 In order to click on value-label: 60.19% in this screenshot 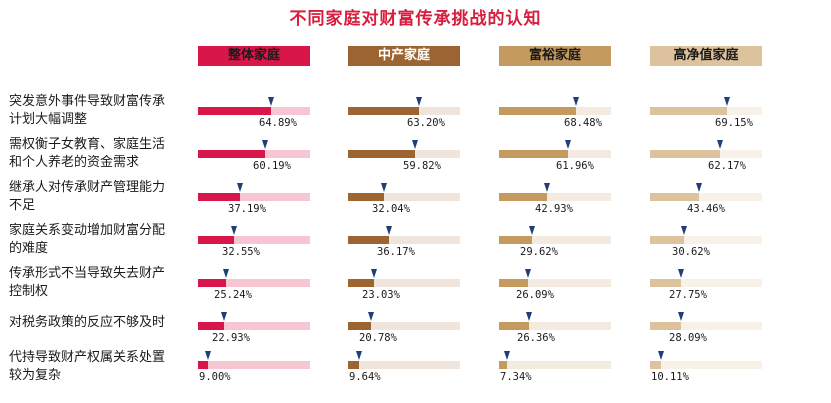, I will do `click(272, 166)`.